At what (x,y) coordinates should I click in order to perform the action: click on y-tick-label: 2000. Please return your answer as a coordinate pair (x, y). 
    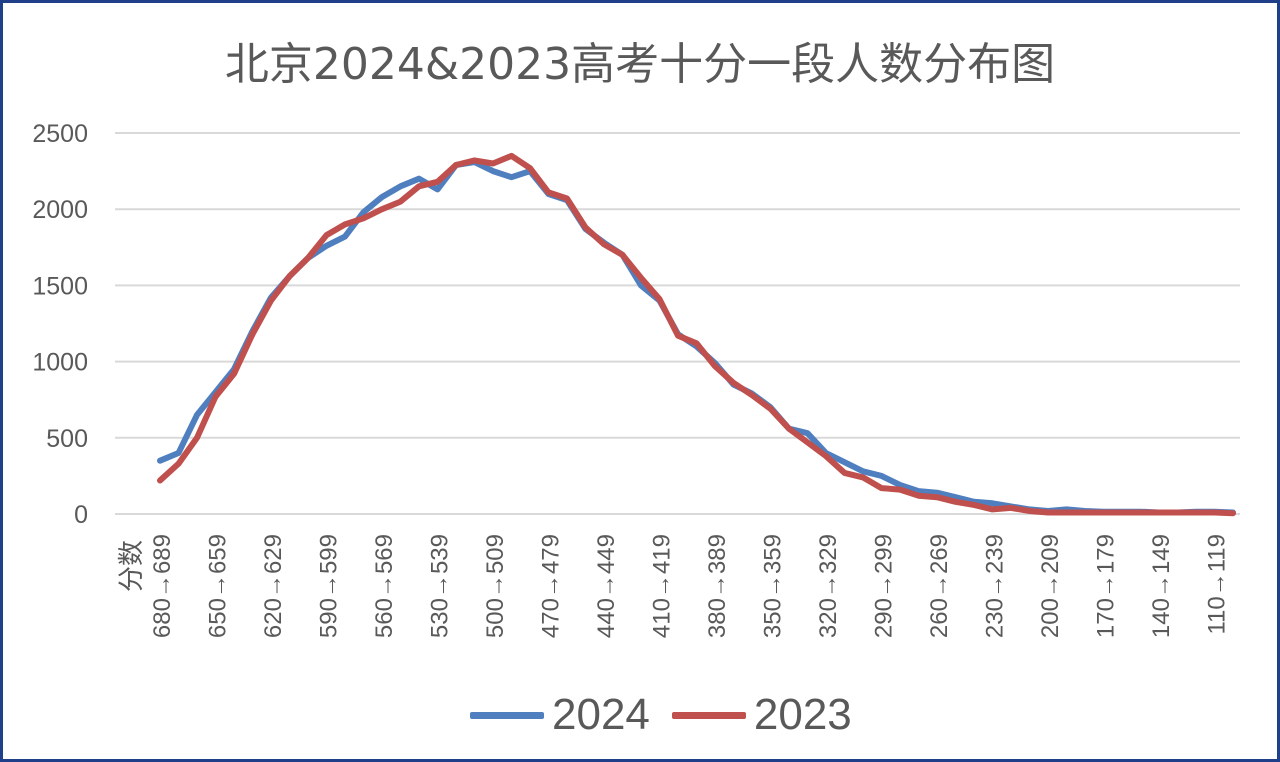
    Looking at the image, I should click on (60, 210).